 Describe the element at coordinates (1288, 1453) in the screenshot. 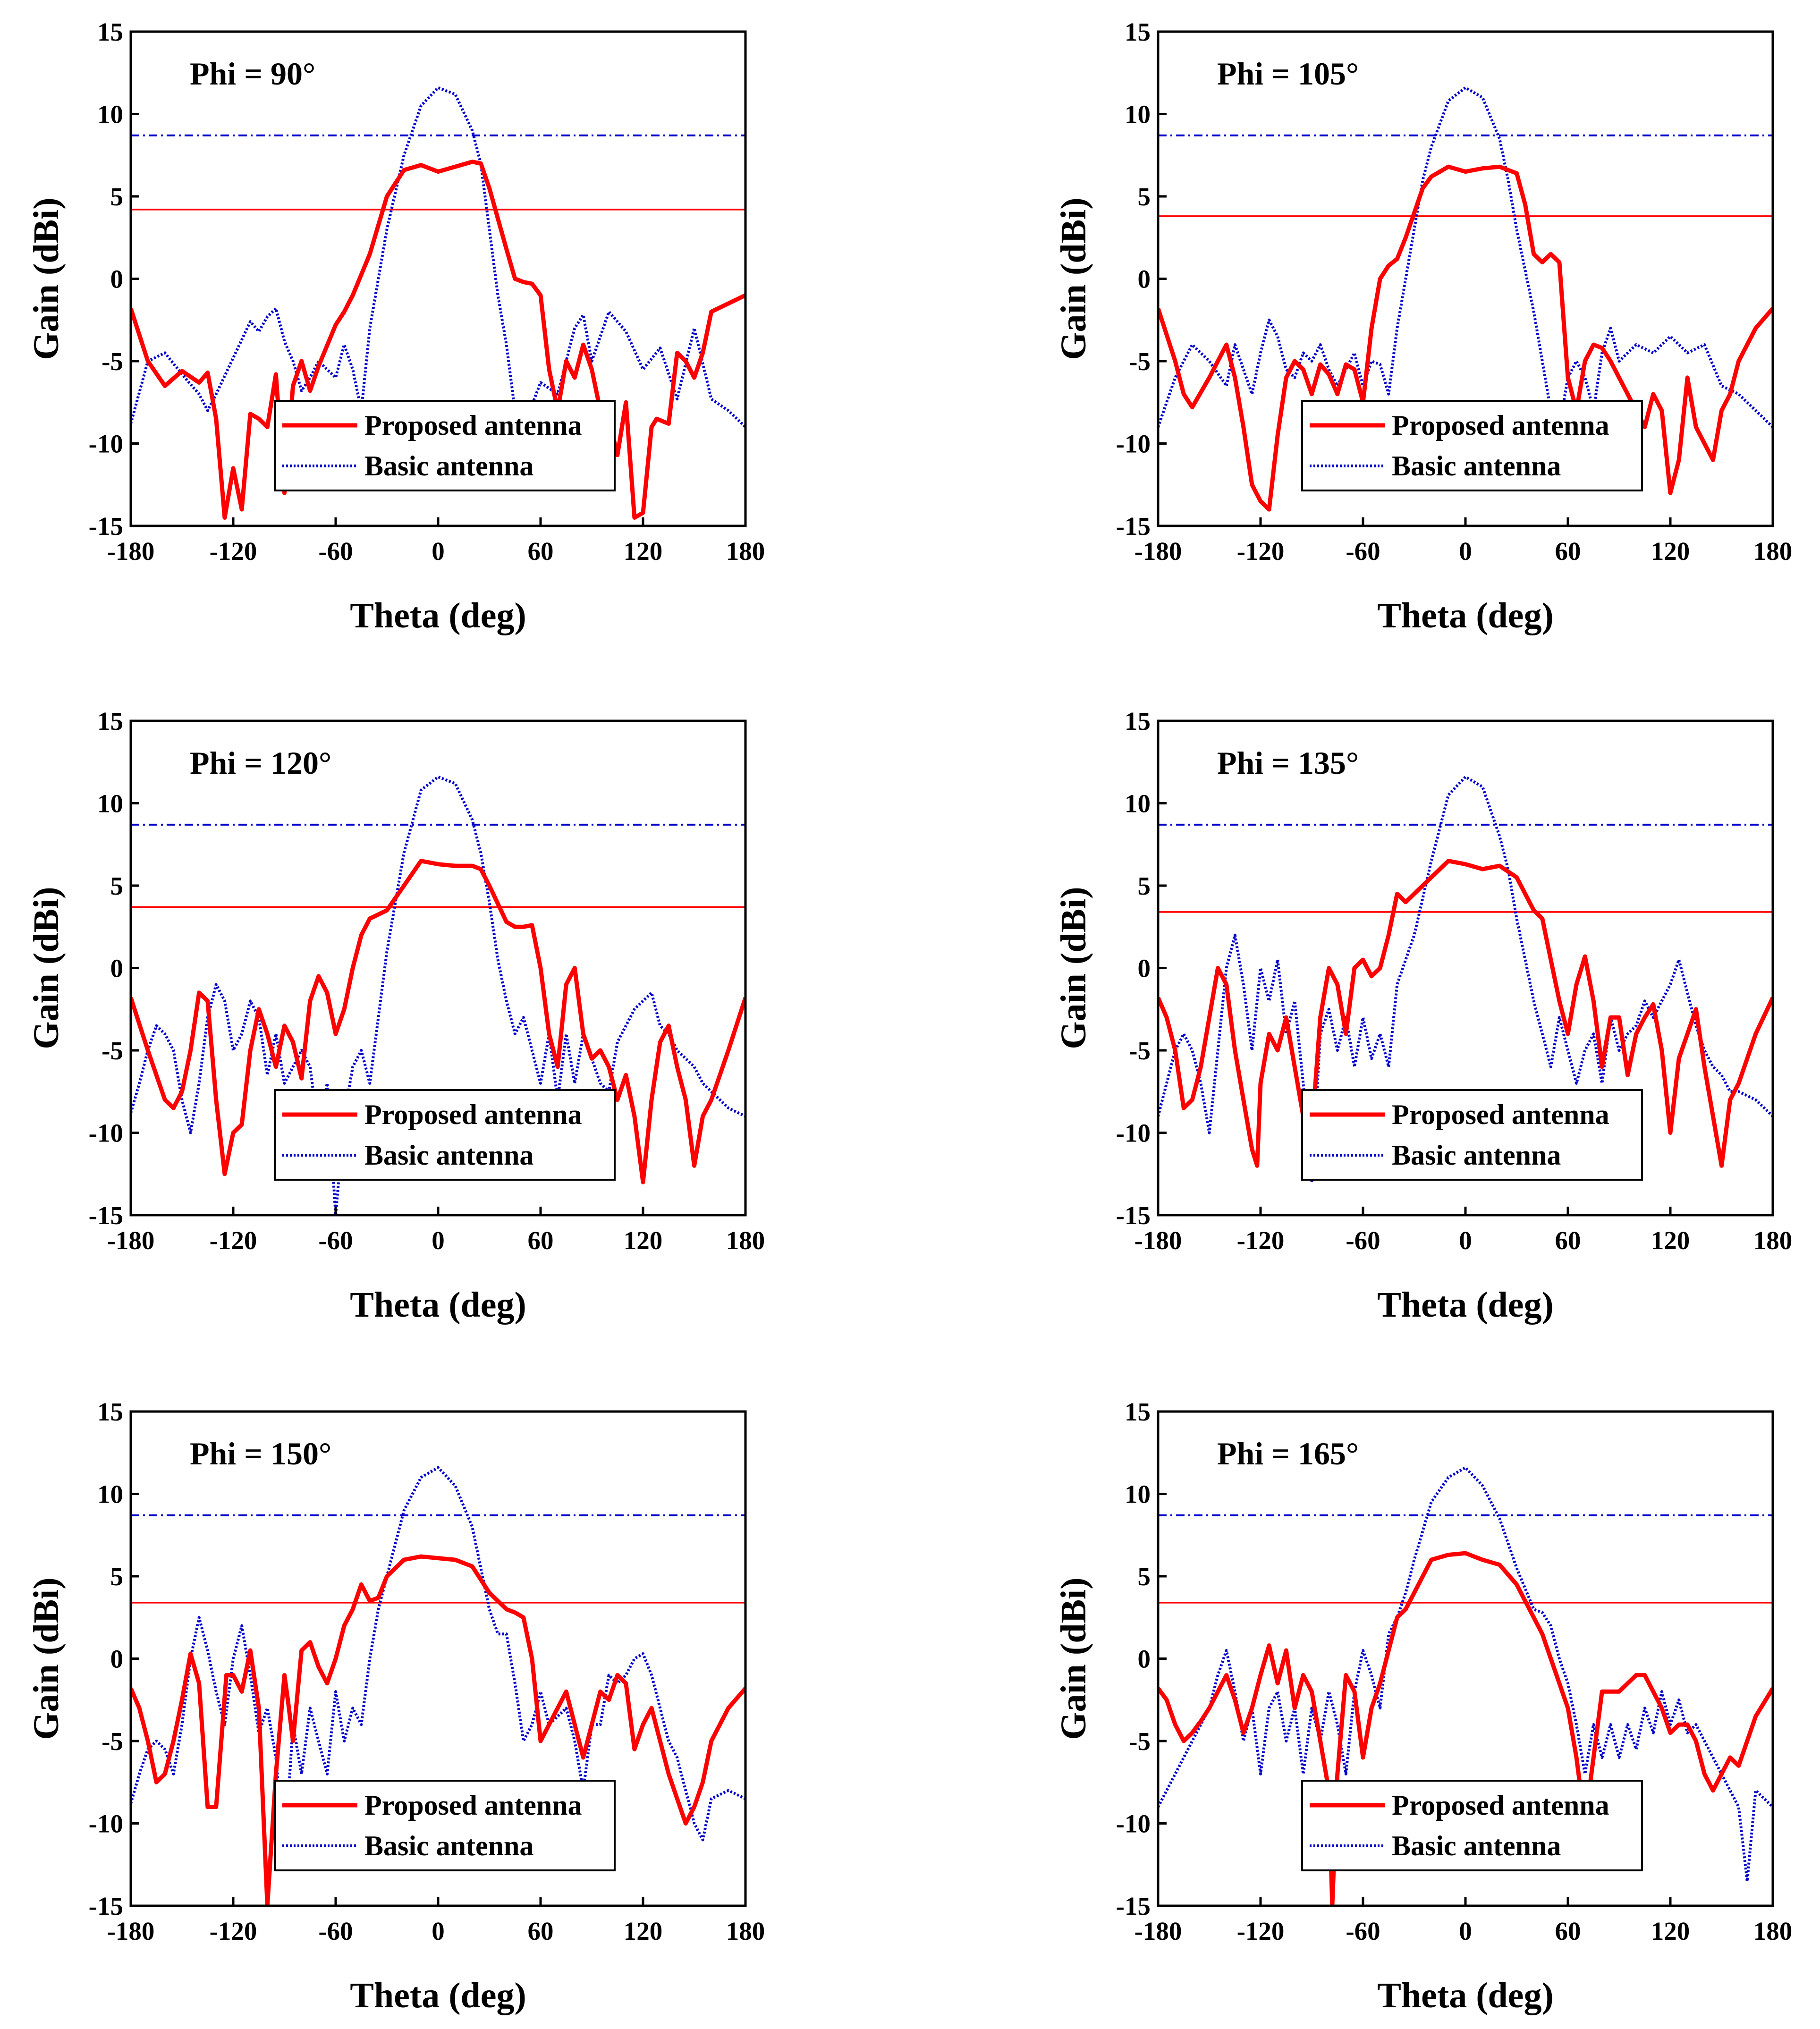

I see `panel-title: Phi = 165°` at that location.